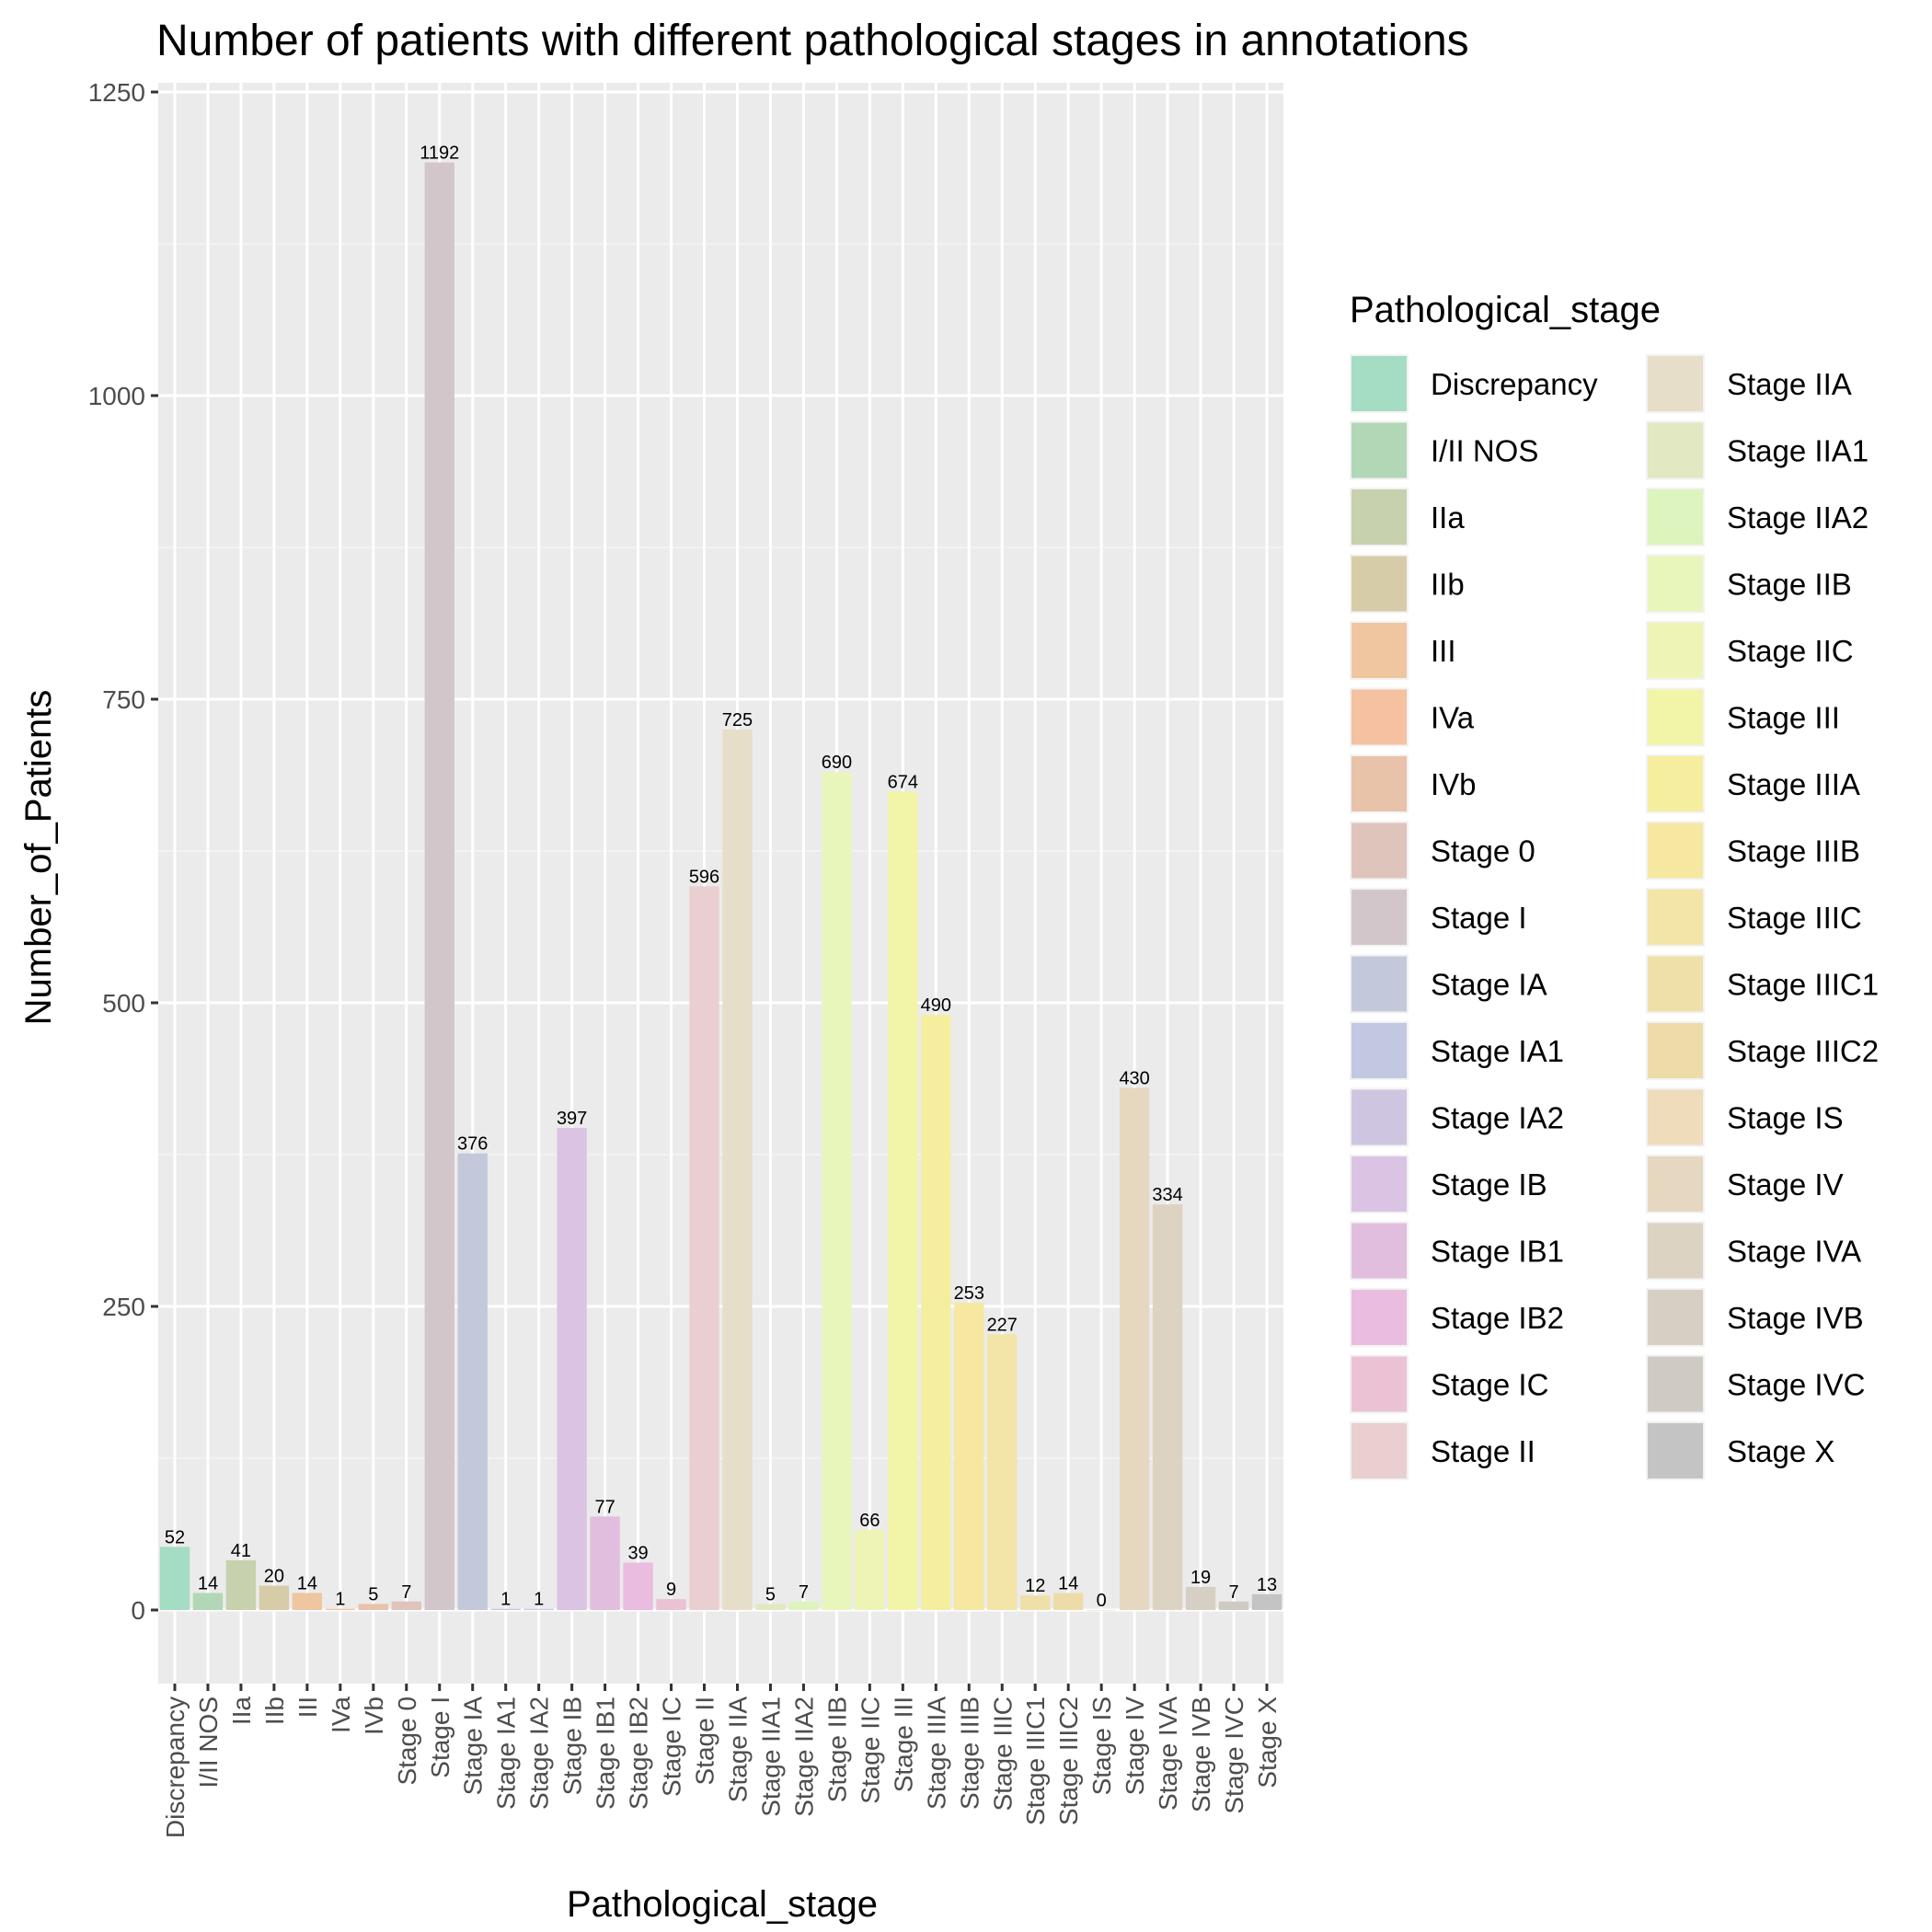 This screenshot has width=1932, height=1932. I want to click on x-tick-label: Stage IA1, so click(506, 1753).